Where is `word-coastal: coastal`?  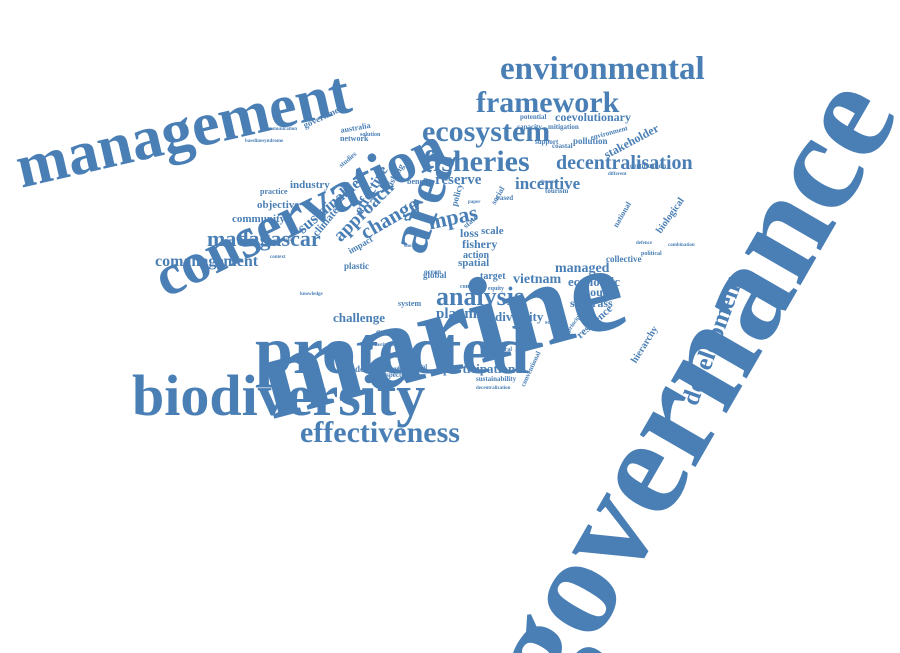 word-coastal: coastal is located at coordinates (562, 146).